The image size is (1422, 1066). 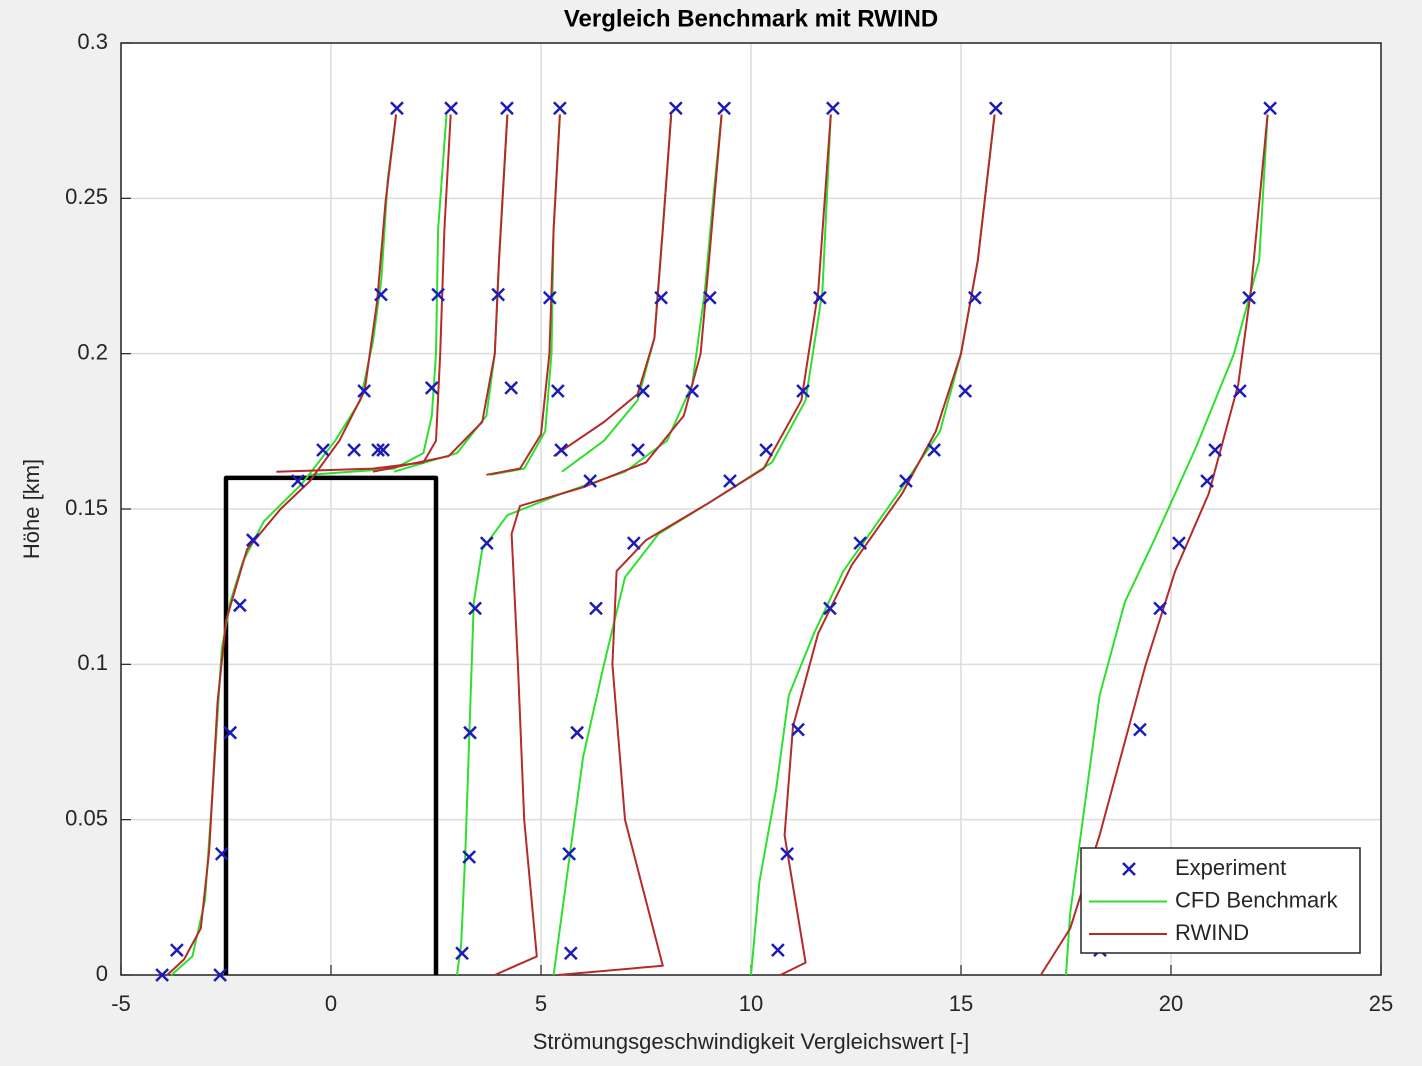 I want to click on y-tick-label: 0.05, so click(x=86, y=817).